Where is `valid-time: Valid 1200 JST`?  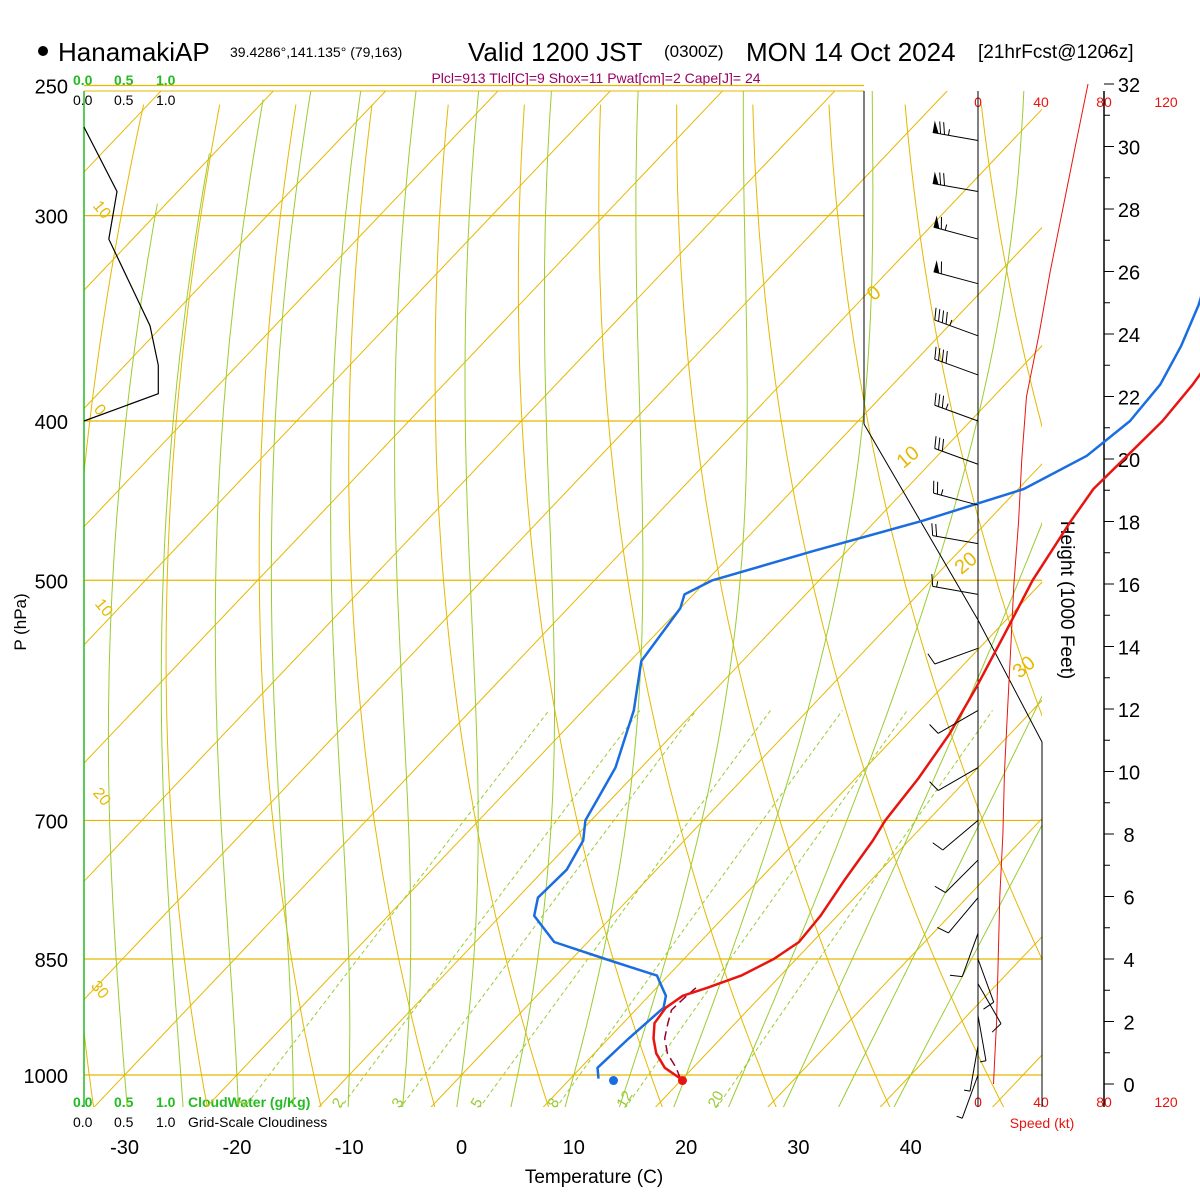 valid-time: Valid 1200 JST is located at coordinates (555, 52).